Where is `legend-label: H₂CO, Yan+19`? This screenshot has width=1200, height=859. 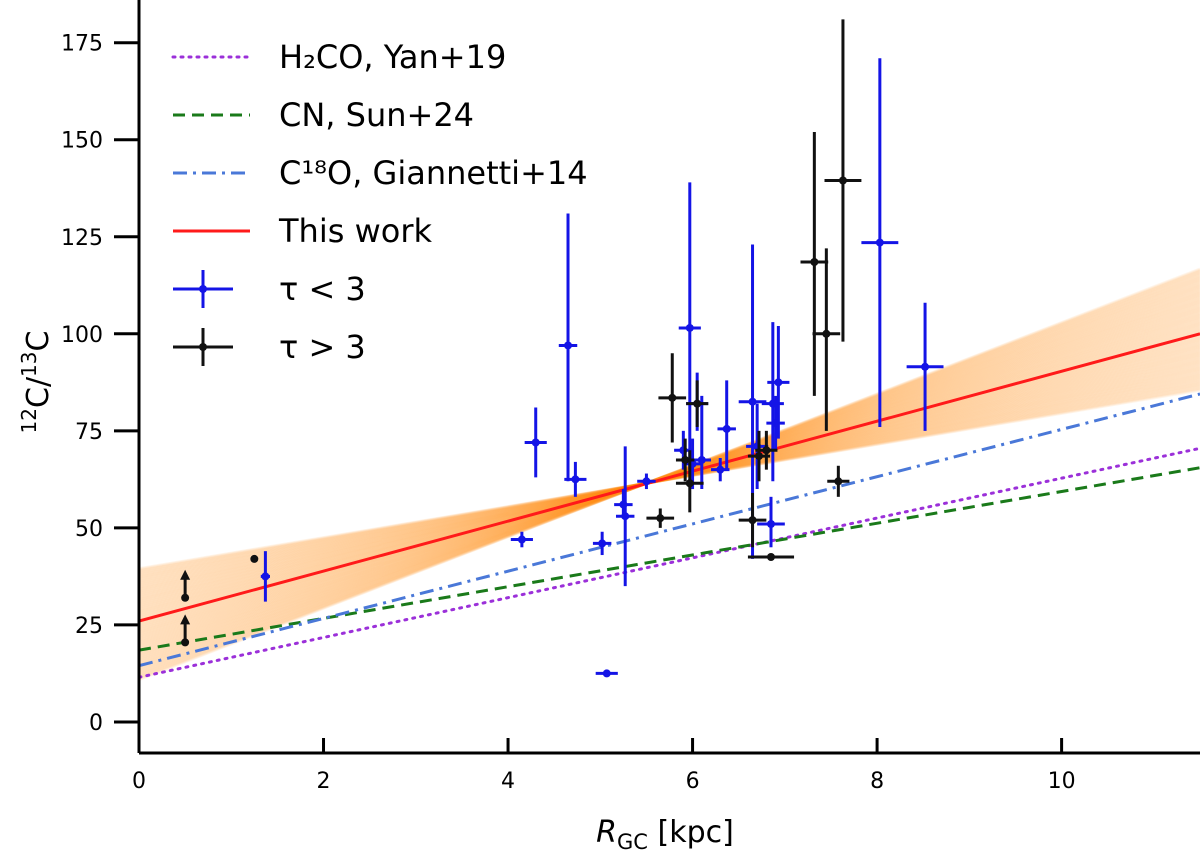
legend-label: H₂CO, Yan+19 is located at coordinates (392, 57).